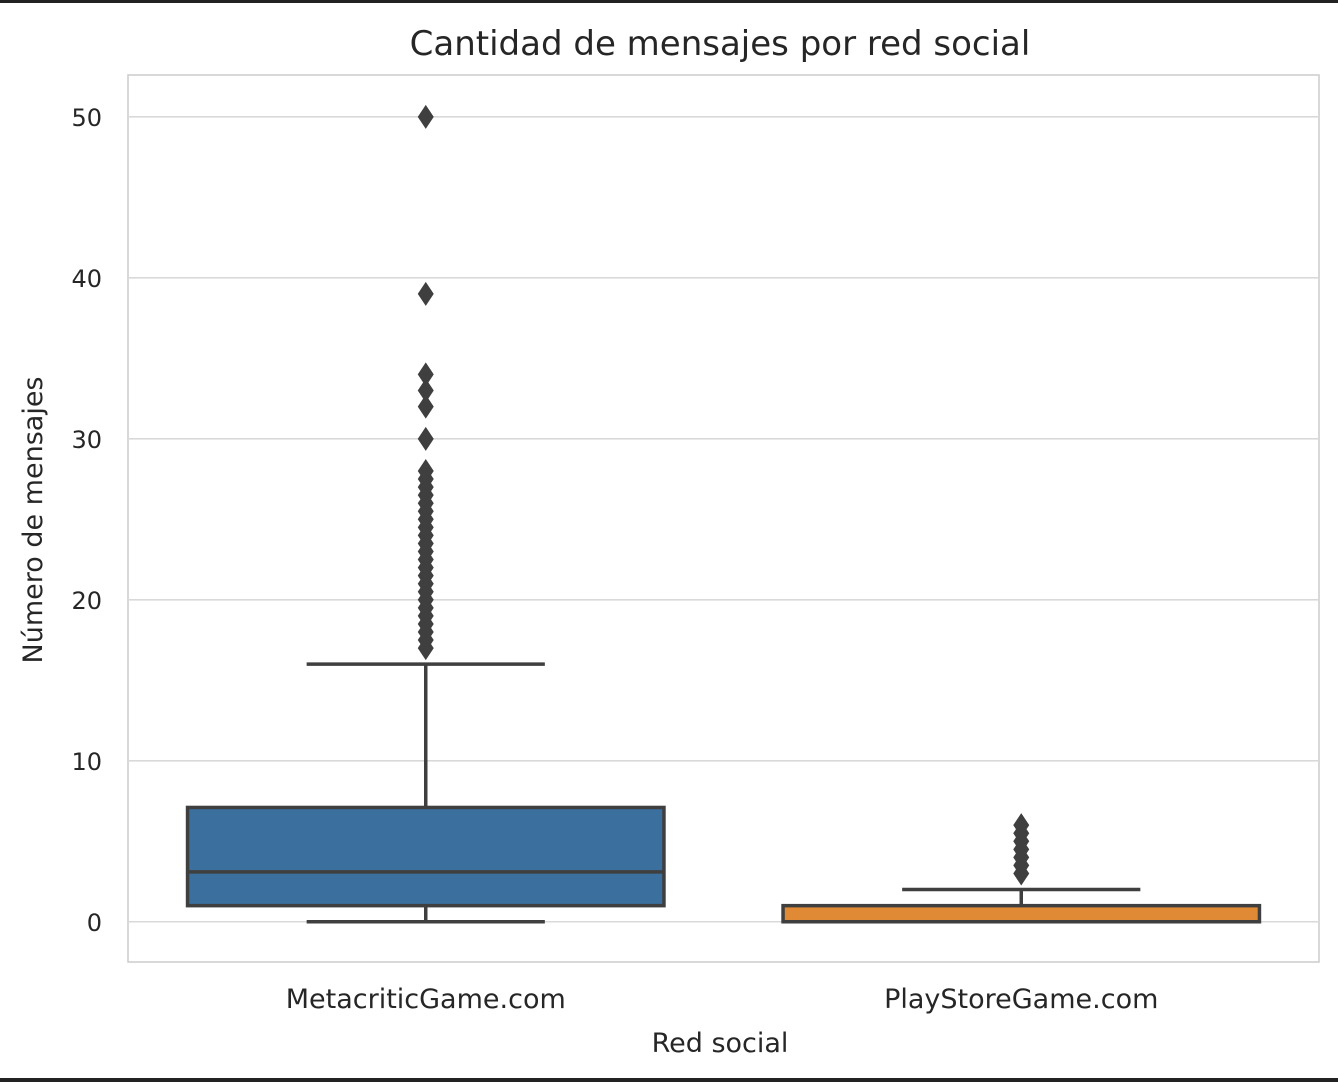 This screenshot has height=1082, width=1338. I want to click on x-axis-title: Red social, so click(720, 1043).